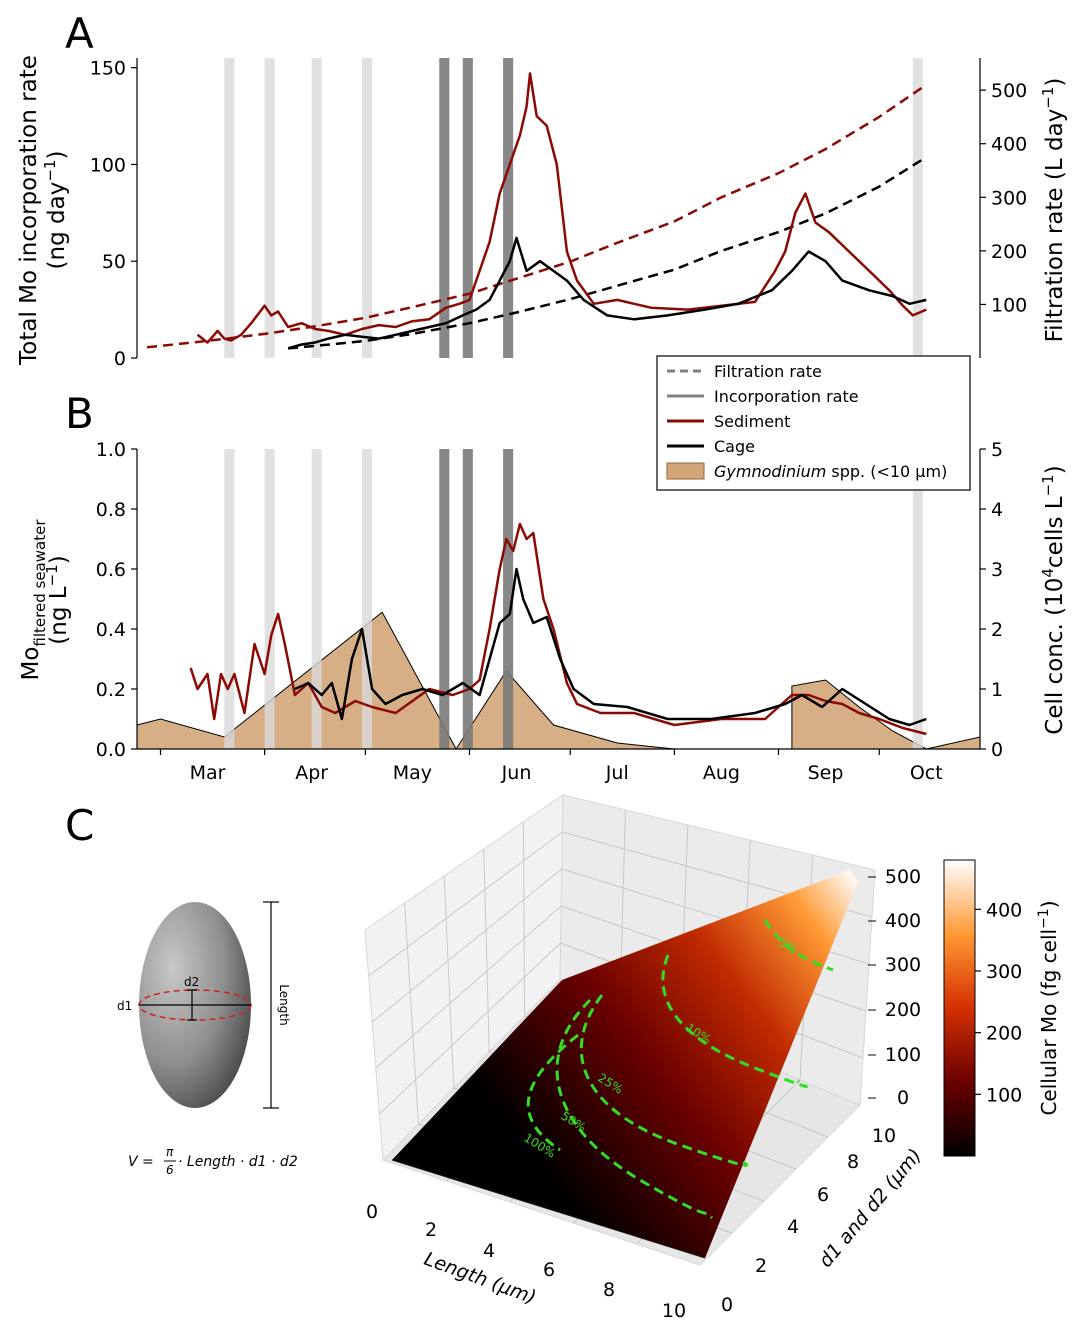 This screenshot has height=1321, width=1073. I want to click on y-tick-label-3d: 10, so click(884, 1136).